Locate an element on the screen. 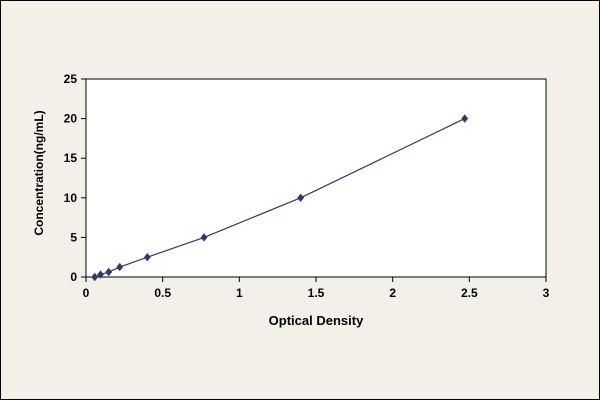 The width and height of the screenshot is (600, 400). y-tick-label: 0 is located at coordinates (73, 277).